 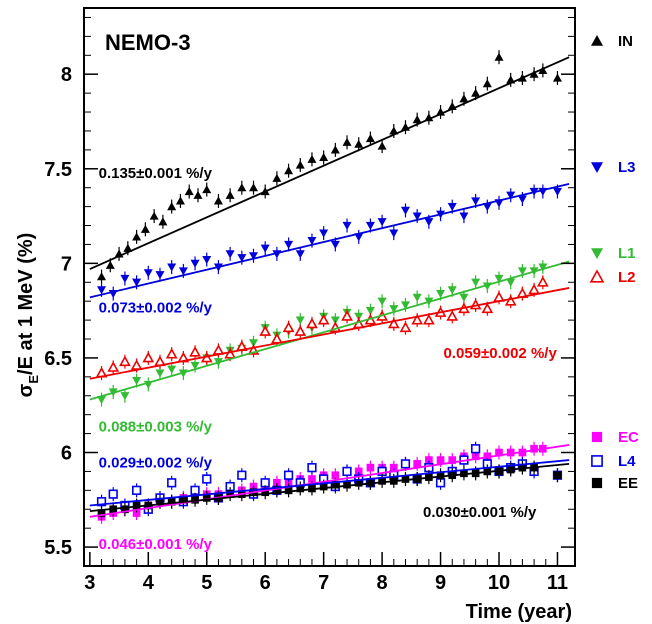 I want to click on legend-item-in: IN, so click(x=612, y=41).